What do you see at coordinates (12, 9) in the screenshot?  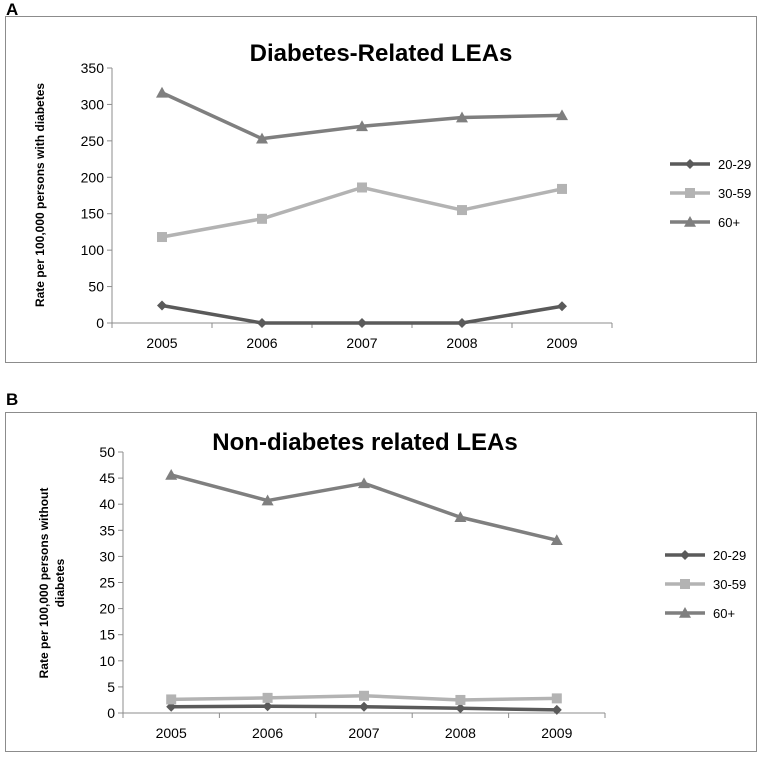 I see `panel-a-letter: A` at bounding box center [12, 9].